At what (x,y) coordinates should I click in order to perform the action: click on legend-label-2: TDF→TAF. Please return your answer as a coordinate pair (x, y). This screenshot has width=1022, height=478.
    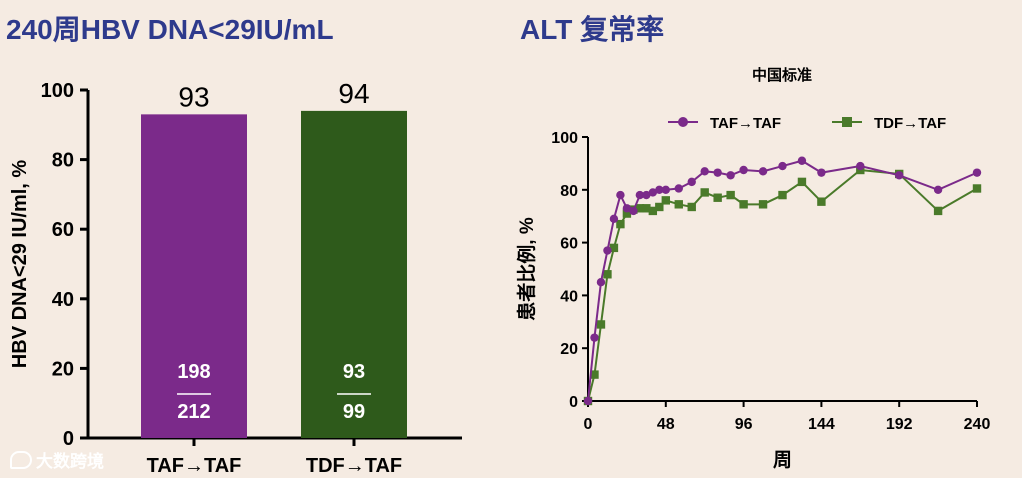
    Looking at the image, I should click on (910, 123).